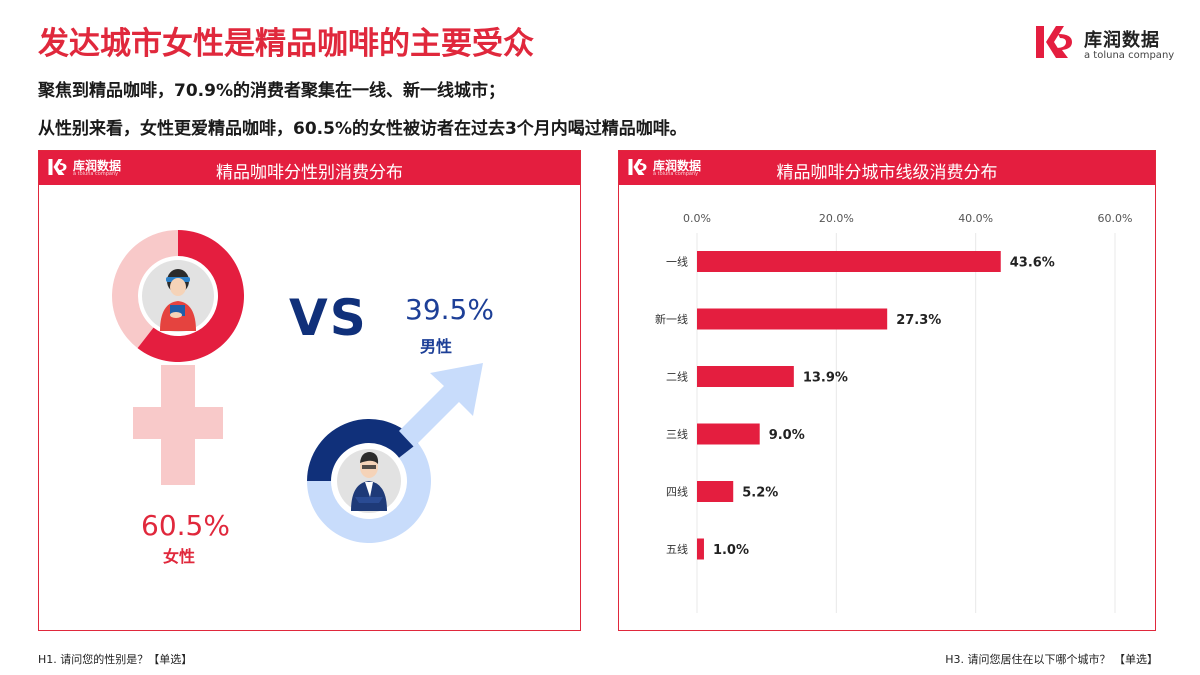  What do you see at coordinates (760, 493) in the screenshot?
I see `bar-value-label: 5.2%` at bounding box center [760, 493].